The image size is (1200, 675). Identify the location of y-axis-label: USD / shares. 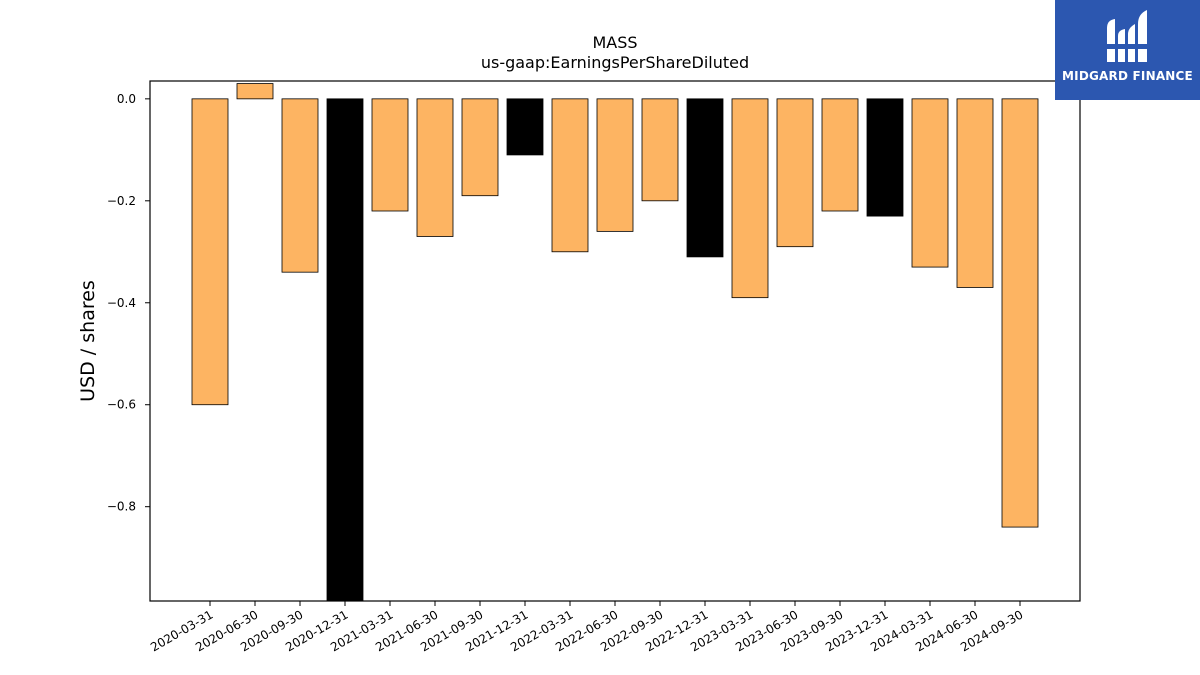
(88, 341).